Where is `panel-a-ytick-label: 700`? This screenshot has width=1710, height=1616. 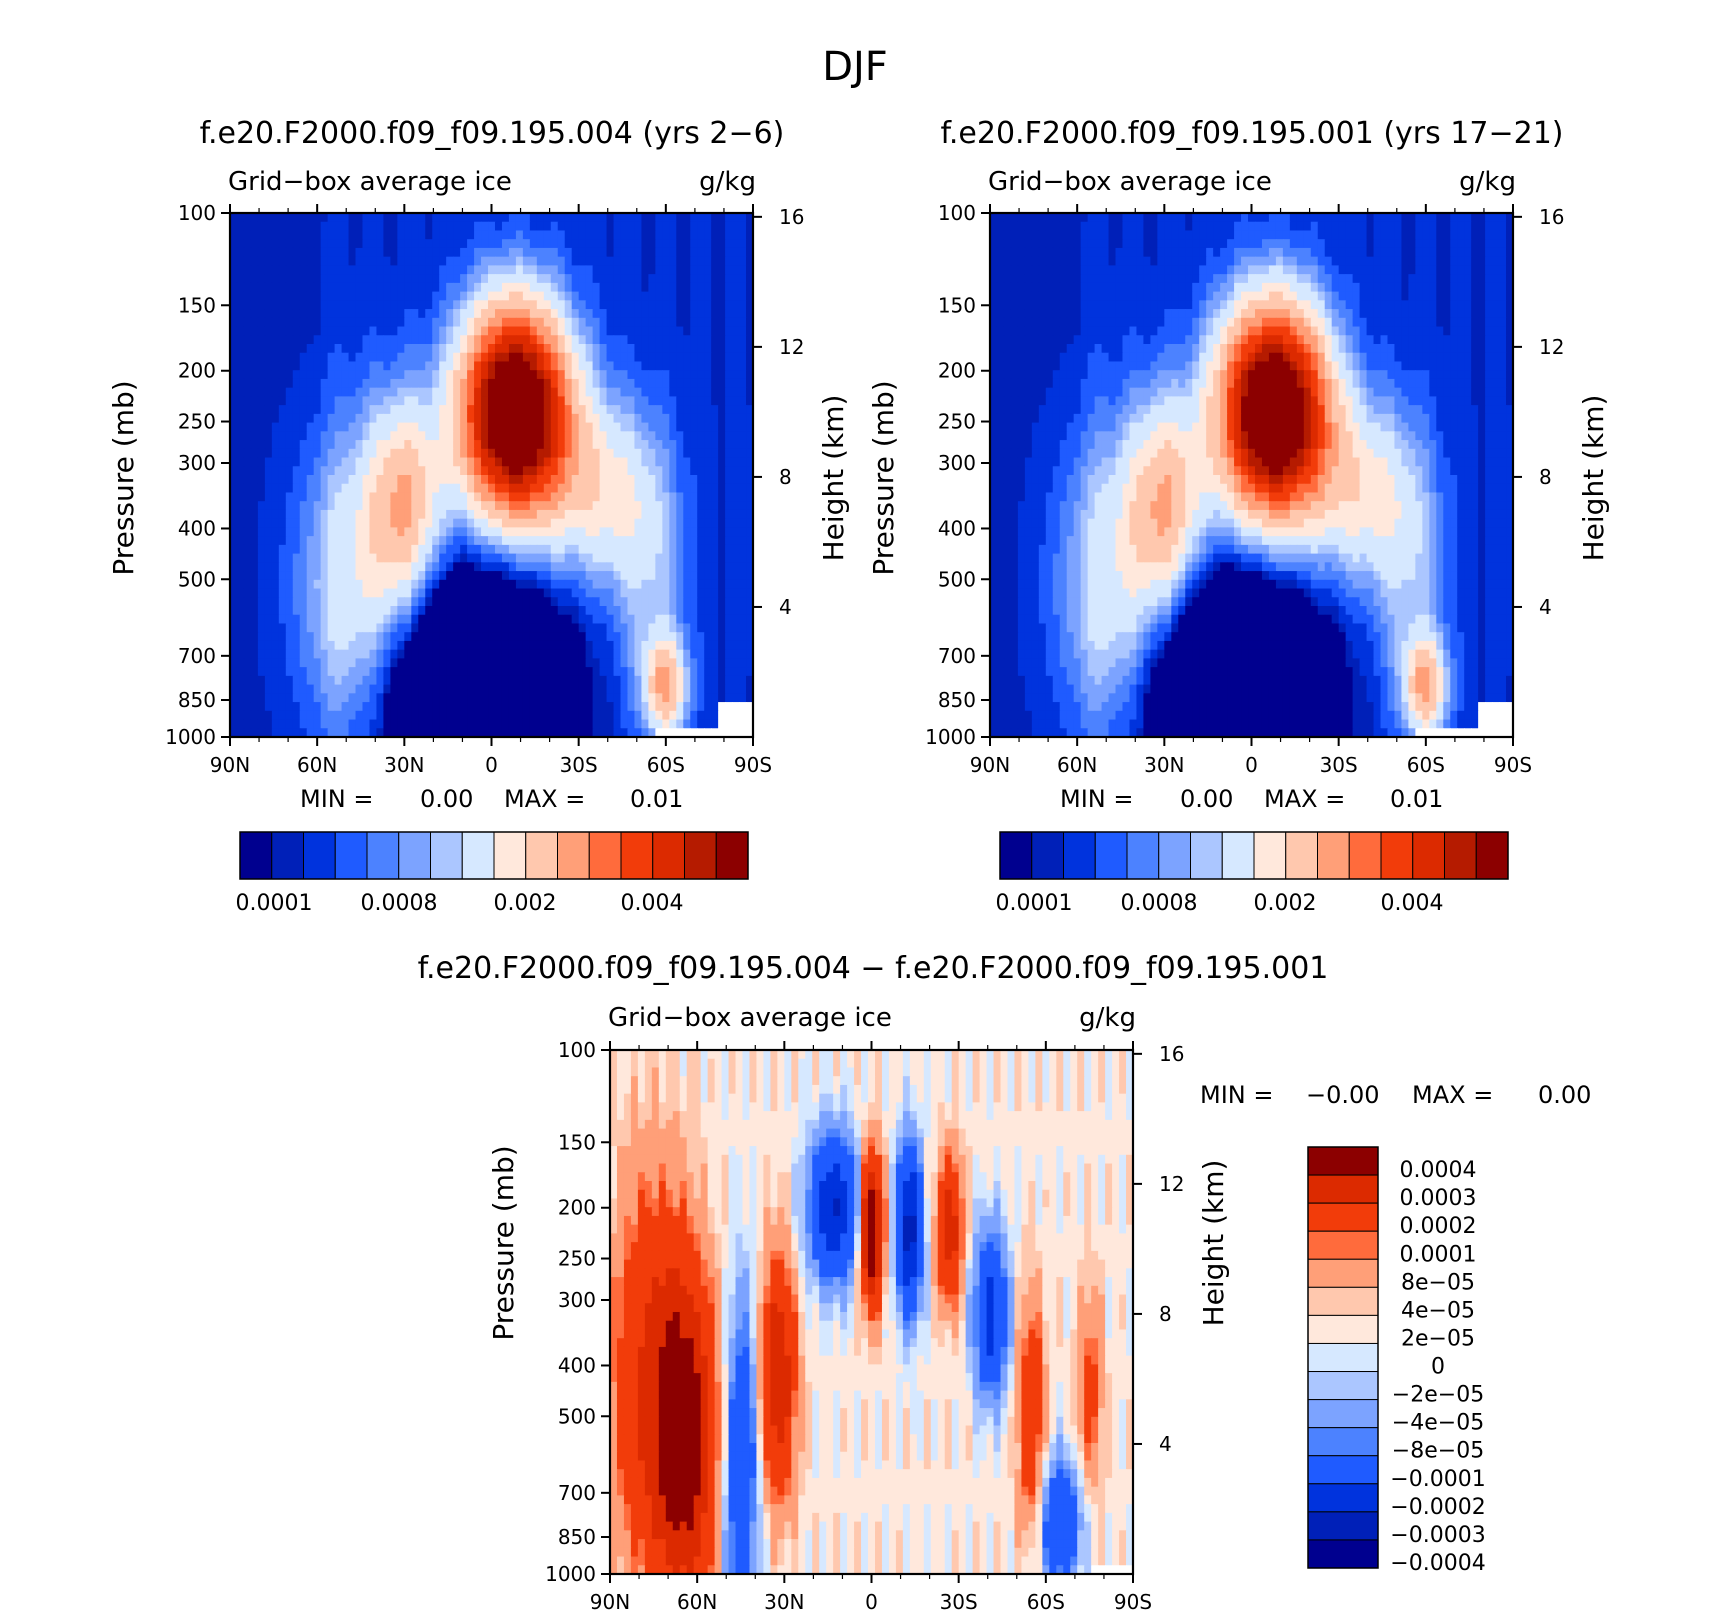
panel-a-ytick-label: 700 is located at coordinates (197, 656).